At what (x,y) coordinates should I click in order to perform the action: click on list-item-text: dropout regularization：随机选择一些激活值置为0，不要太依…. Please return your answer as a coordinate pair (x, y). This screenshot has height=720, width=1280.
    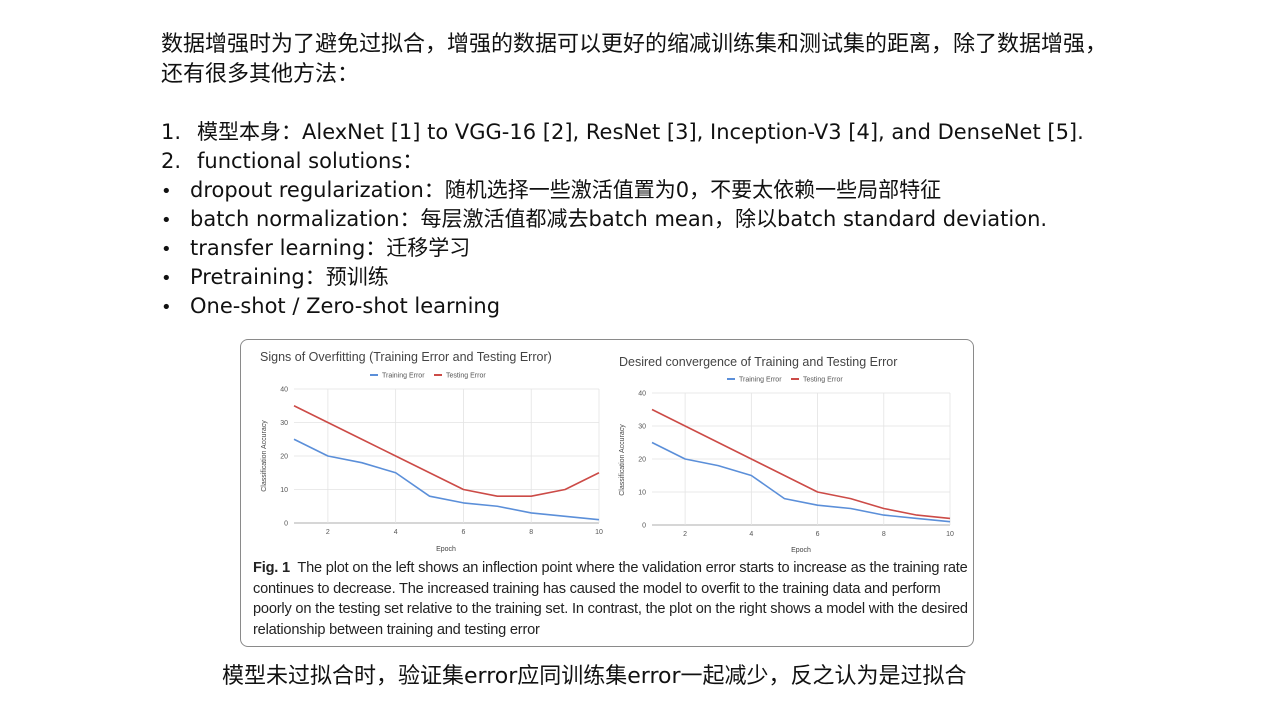
    Looking at the image, I should click on (566, 190).